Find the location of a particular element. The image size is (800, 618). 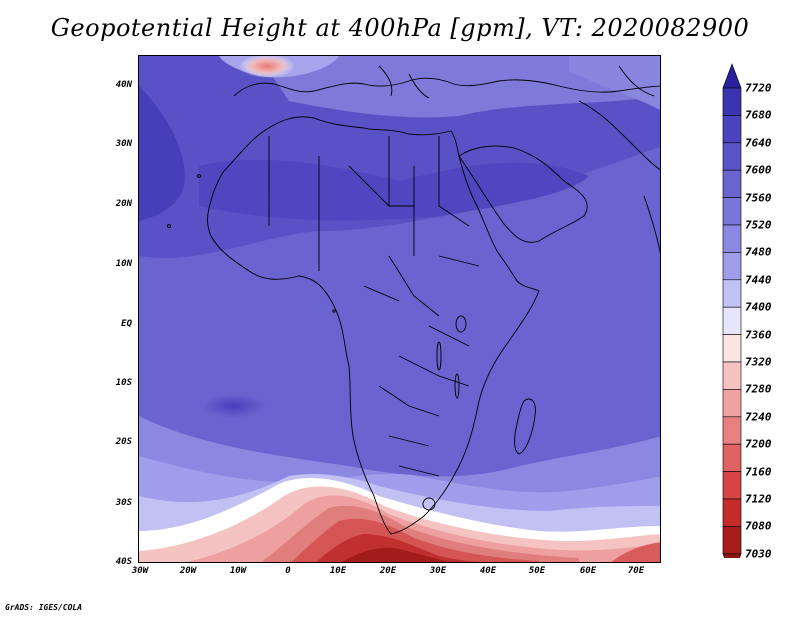

greece-outline is located at coordinates (419, 86).